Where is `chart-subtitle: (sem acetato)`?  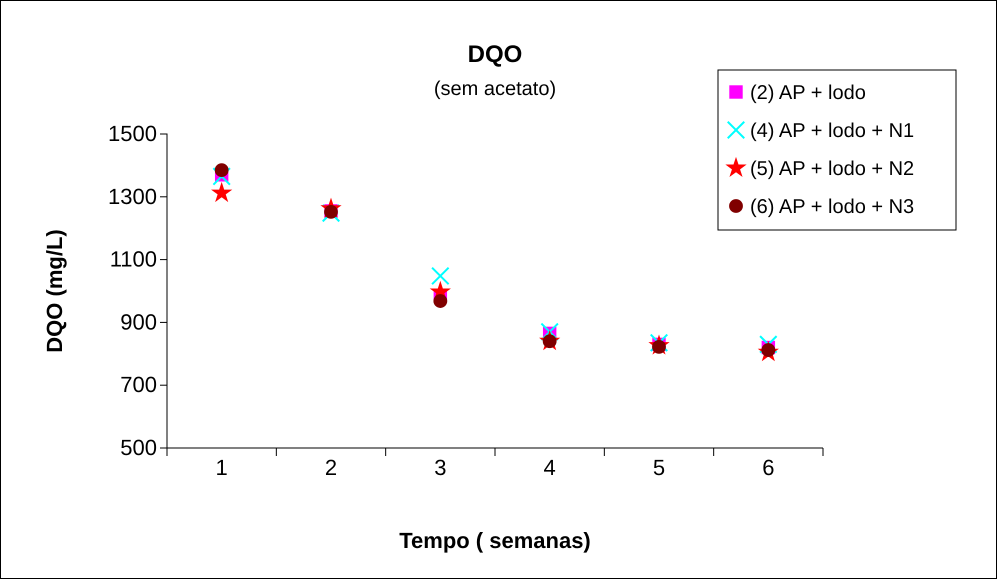
chart-subtitle: (sem acetato) is located at coordinates (495, 89).